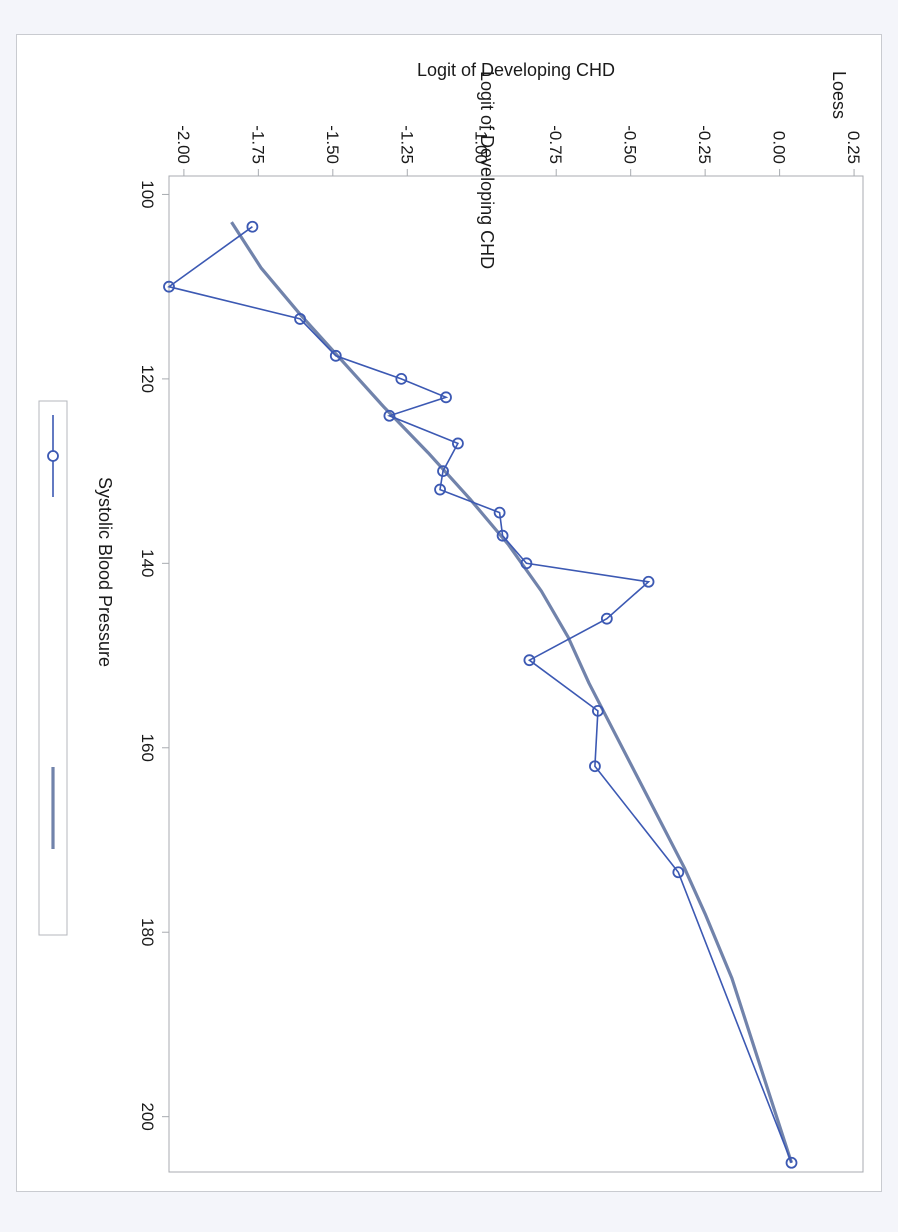  I want to click on y-tick-label: 0.00, so click(779, 147).